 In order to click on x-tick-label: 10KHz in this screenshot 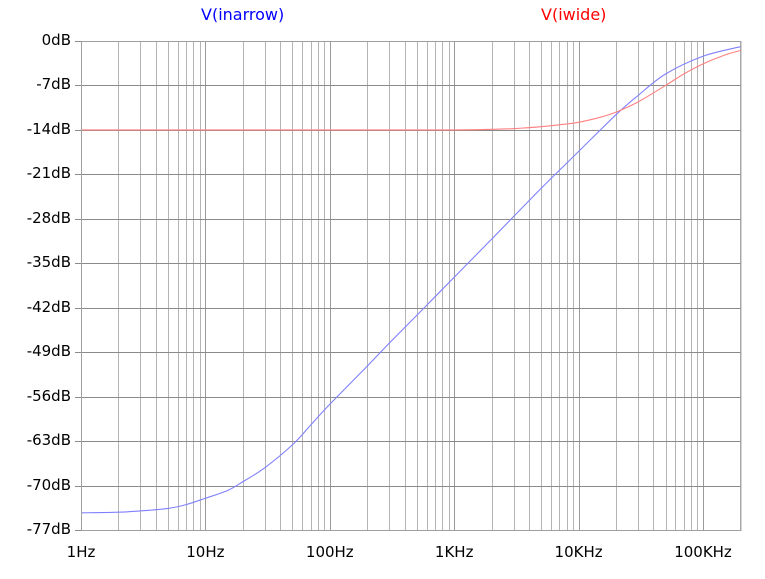, I will do `click(578, 552)`.